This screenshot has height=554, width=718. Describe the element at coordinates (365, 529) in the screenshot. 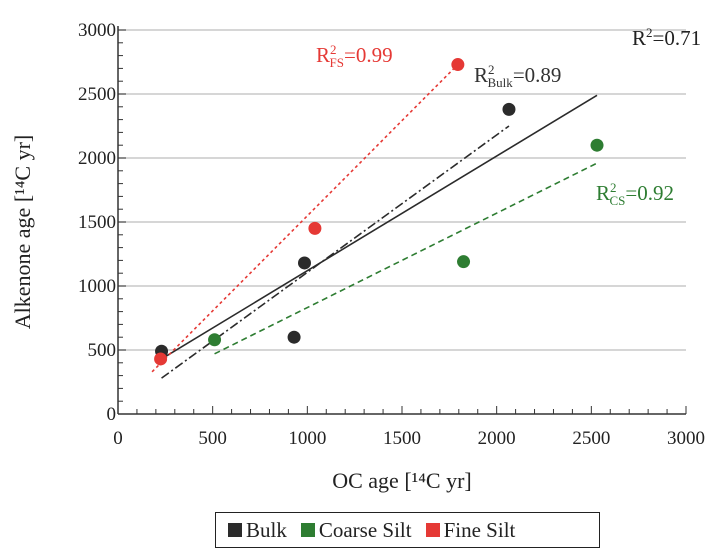

I see `legend-label-coarse-silt: Coarse Silt` at that location.